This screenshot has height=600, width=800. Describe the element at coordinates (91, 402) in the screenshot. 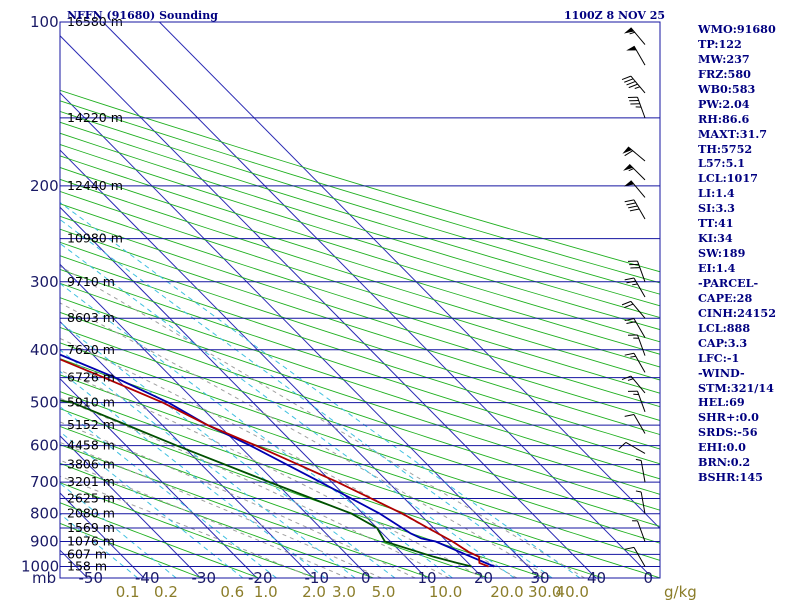

I see `height-label: 5910 m` at that location.